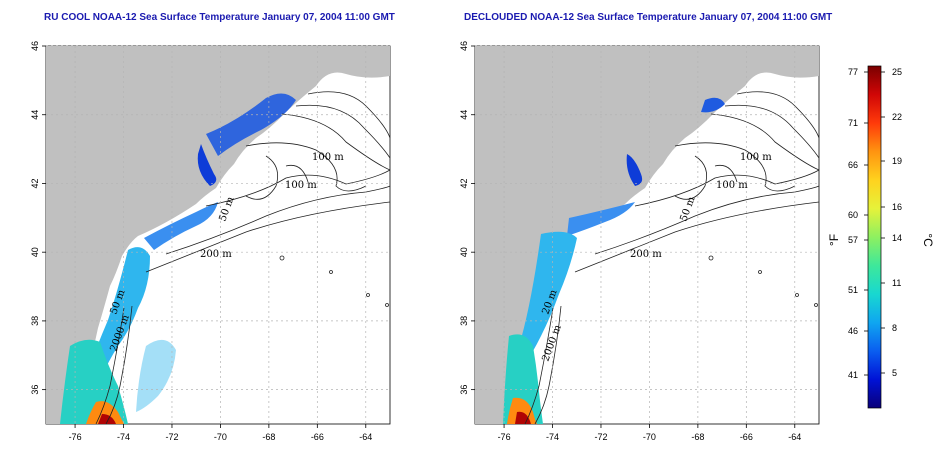 The image size is (950, 475). I want to click on colorbar-fahrenheit-ticks: 77 71 66 60 57 51 46 41, so click(858, 223).